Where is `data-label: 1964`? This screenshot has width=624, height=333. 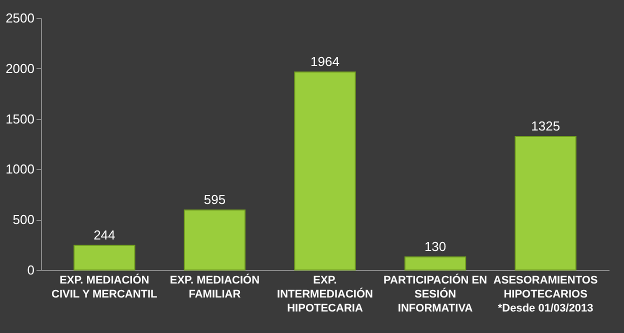 data-label: 1964 is located at coordinates (325, 62).